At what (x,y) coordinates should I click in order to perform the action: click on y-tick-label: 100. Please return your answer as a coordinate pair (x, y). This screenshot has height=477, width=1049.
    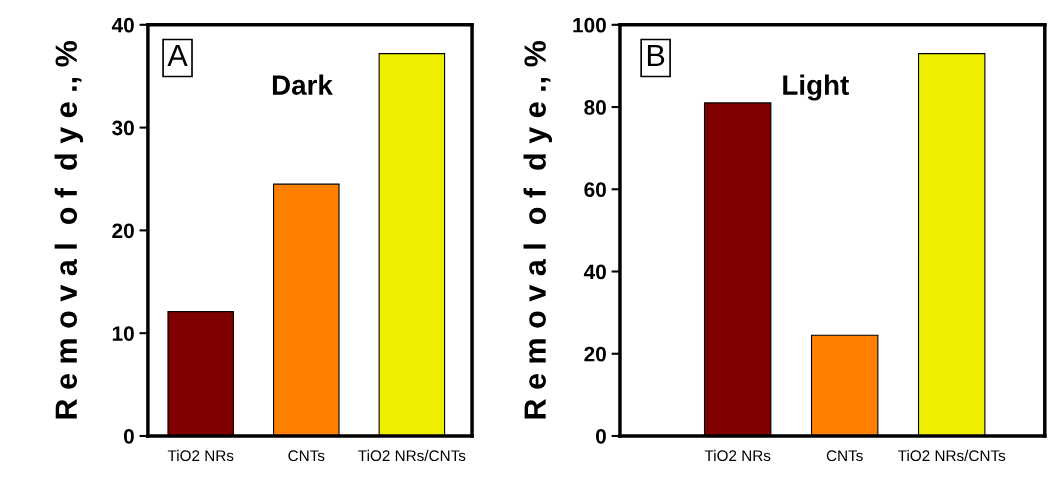
    Looking at the image, I should click on (589, 25).